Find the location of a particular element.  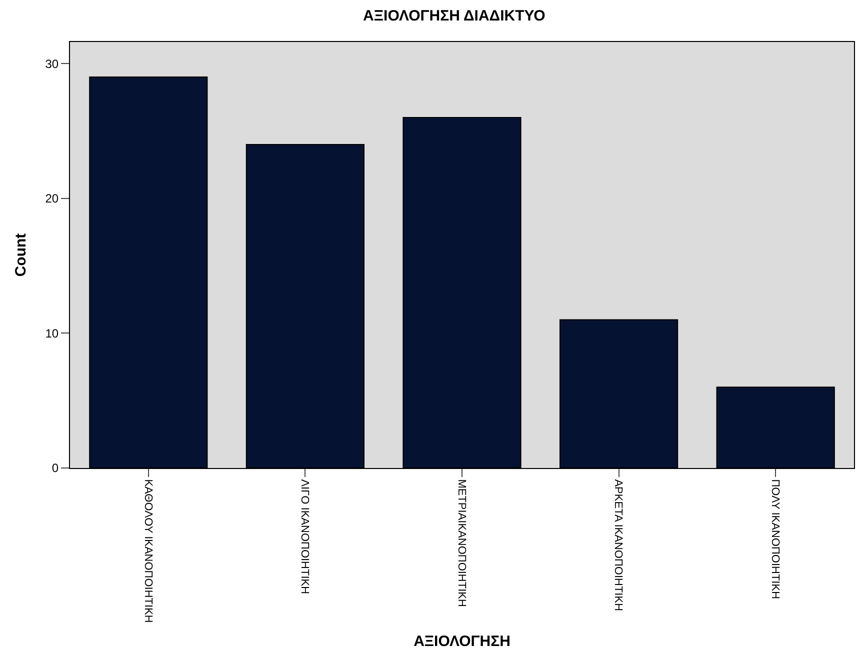

y-tick-label: 20 is located at coordinates (52, 199).